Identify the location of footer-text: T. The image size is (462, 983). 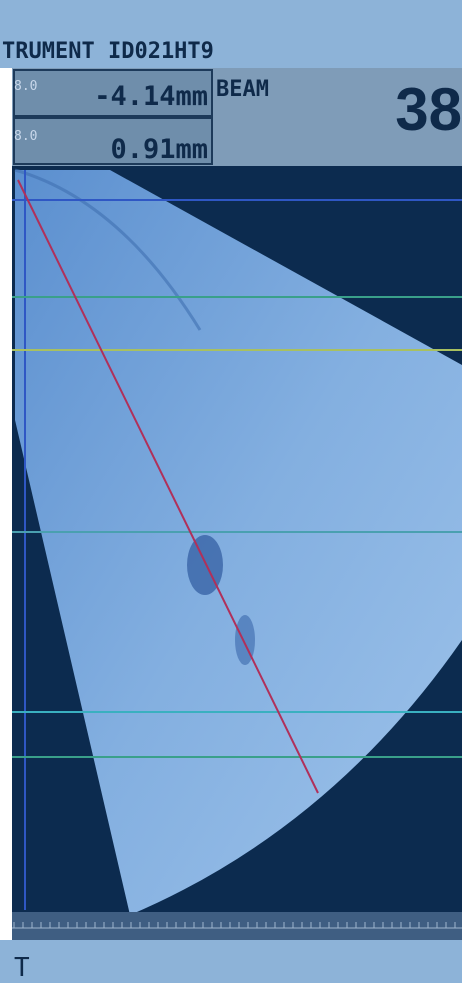
(22, 968).